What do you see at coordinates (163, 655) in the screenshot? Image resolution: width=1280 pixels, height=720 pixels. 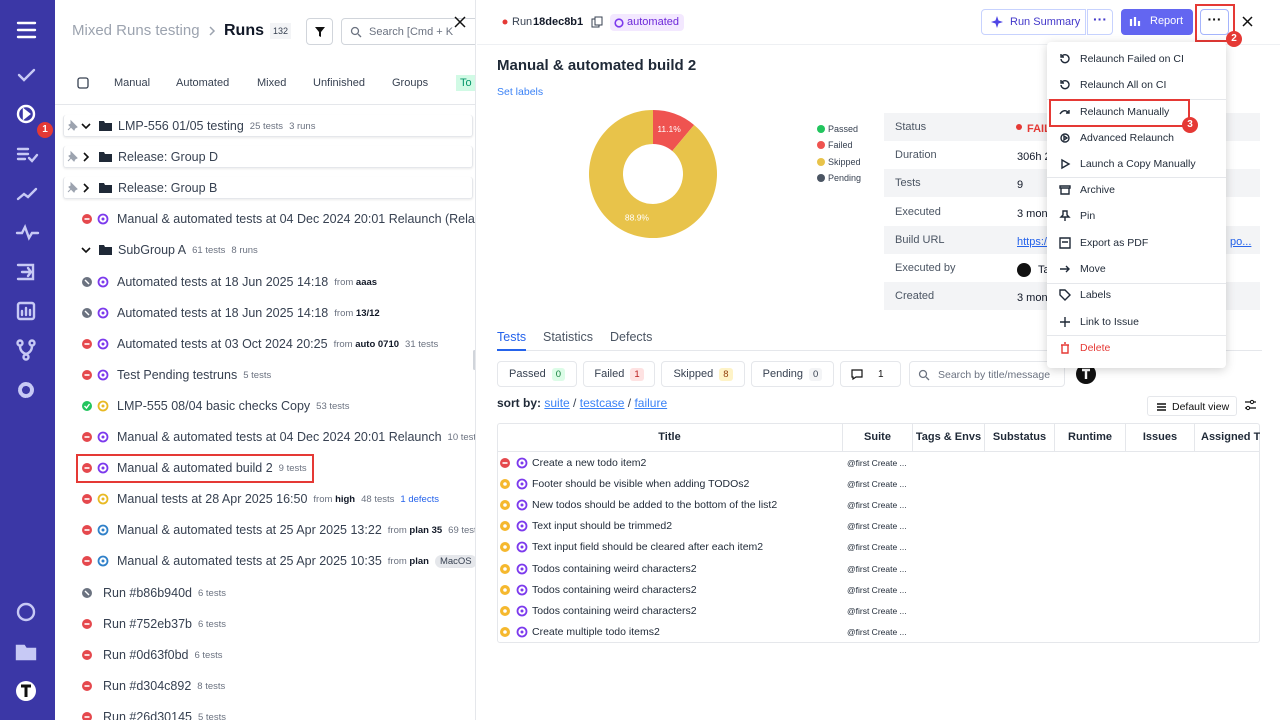 I see `run-item: Run #0d63f0bd6 tests` at bounding box center [163, 655].